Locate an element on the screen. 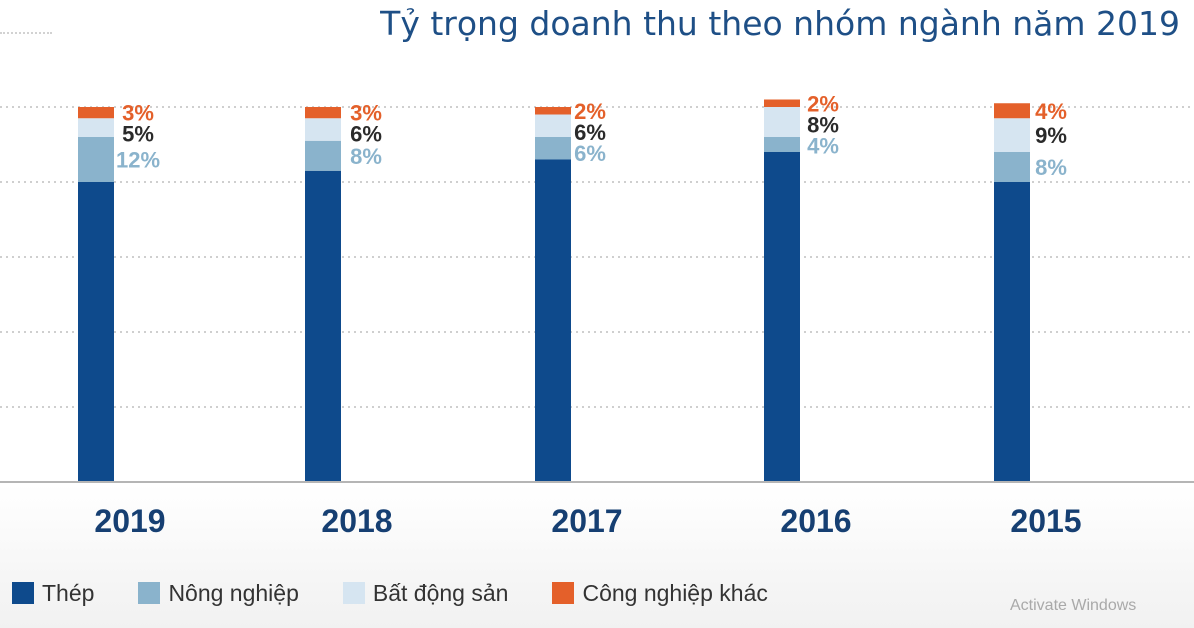  x-tick-label-2015: 2015 is located at coordinates (1045, 521).